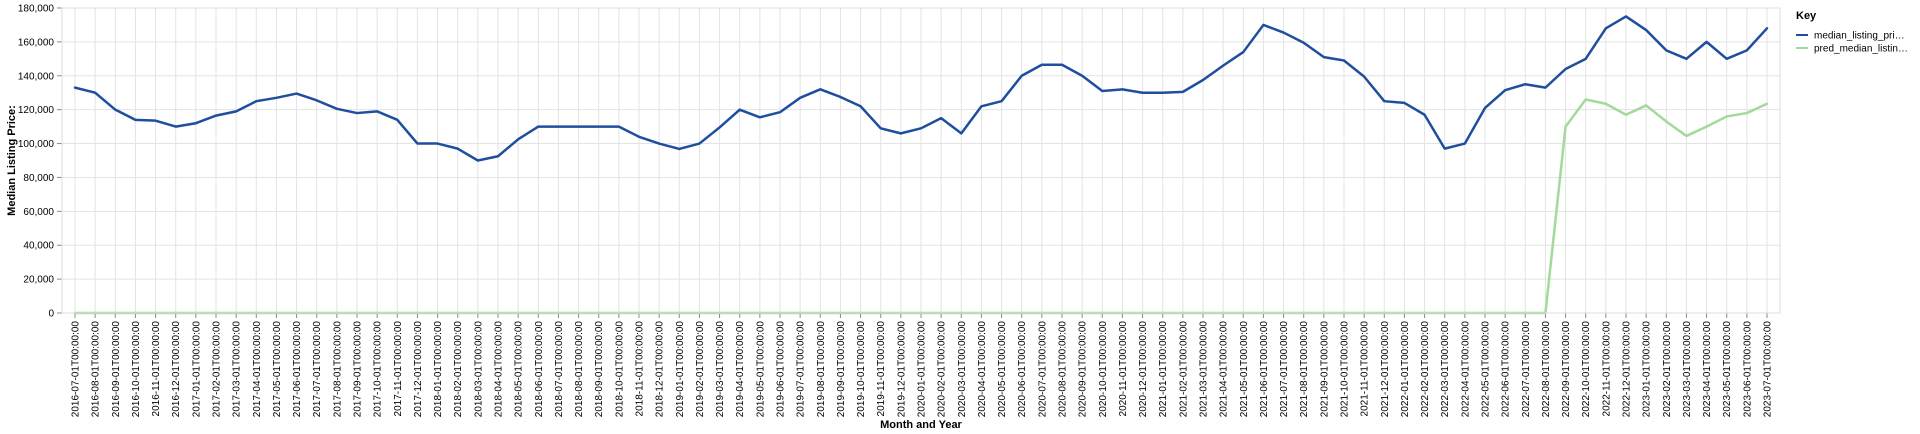  I want to click on x-tick-label: 2023-07-01T00:00:00, so click(1768, 369).